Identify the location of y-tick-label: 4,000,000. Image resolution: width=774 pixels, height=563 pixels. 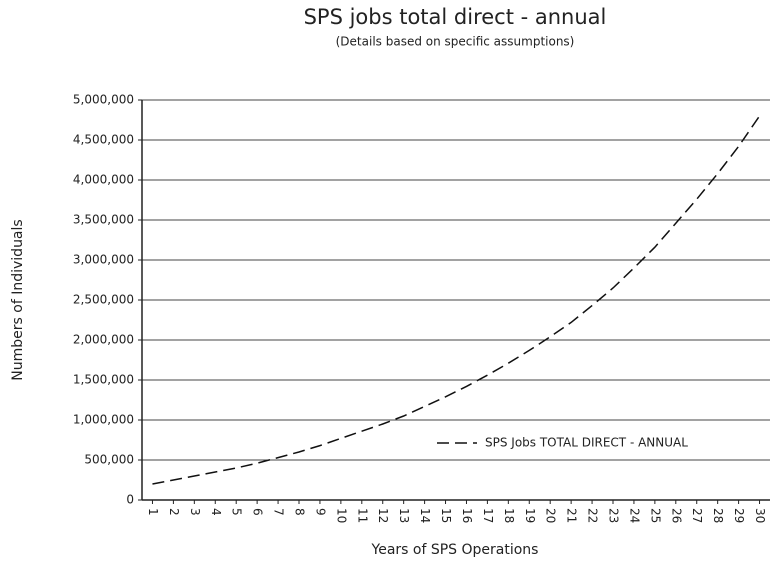
(103, 180).